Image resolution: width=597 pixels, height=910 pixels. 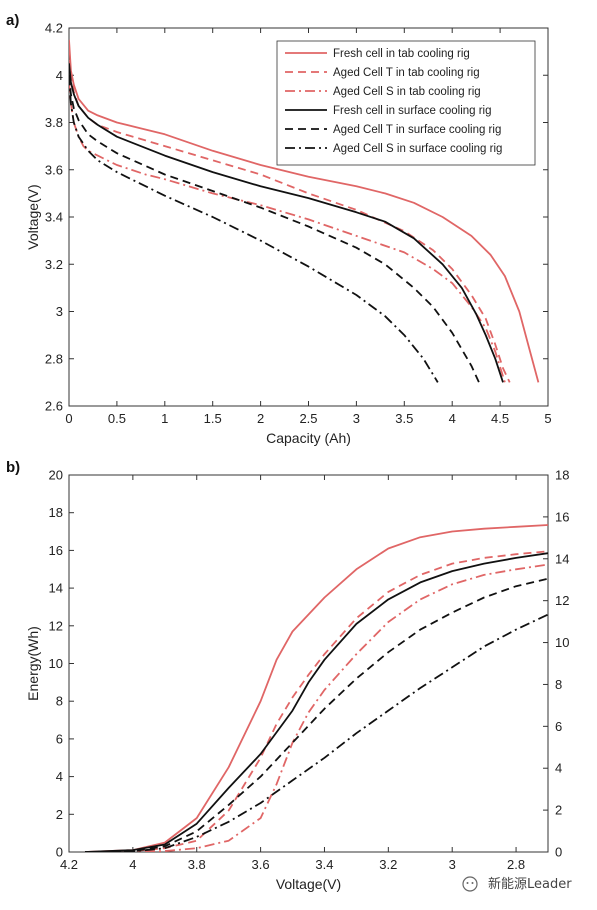 I want to click on y2-tick-label: 12, so click(x=562, y=600).